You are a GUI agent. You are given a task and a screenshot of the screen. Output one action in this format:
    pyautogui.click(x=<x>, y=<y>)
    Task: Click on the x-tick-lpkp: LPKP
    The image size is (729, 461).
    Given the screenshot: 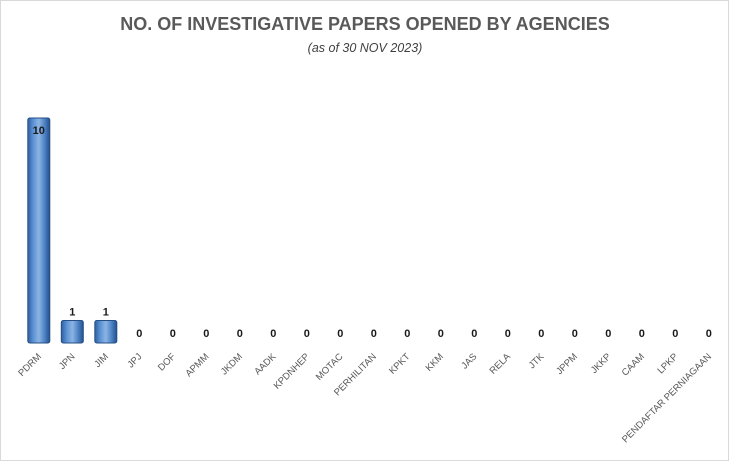 What is the action you would take?
    pyautogui.click(x=667, y=363)
    